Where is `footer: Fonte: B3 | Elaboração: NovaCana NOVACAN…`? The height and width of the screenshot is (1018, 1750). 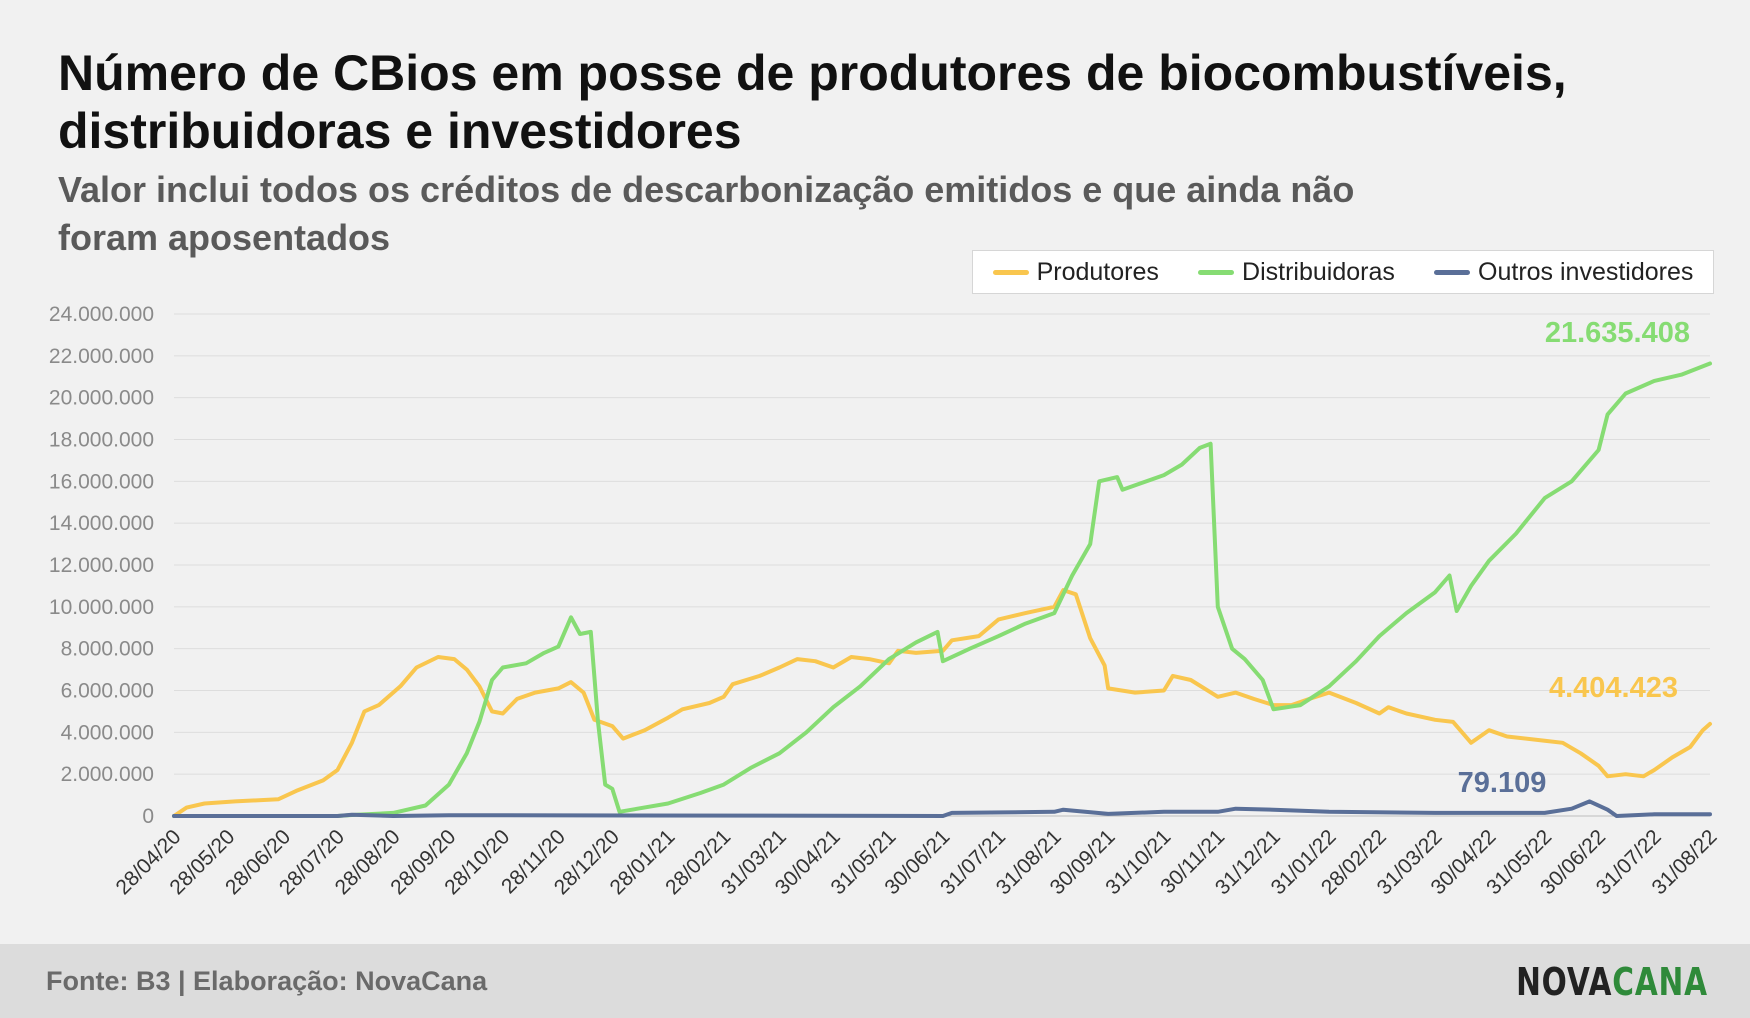
footer: Fonte: B3 | Elaboração: NovaCana NOVACAN… is located at coordinates (875, 981).